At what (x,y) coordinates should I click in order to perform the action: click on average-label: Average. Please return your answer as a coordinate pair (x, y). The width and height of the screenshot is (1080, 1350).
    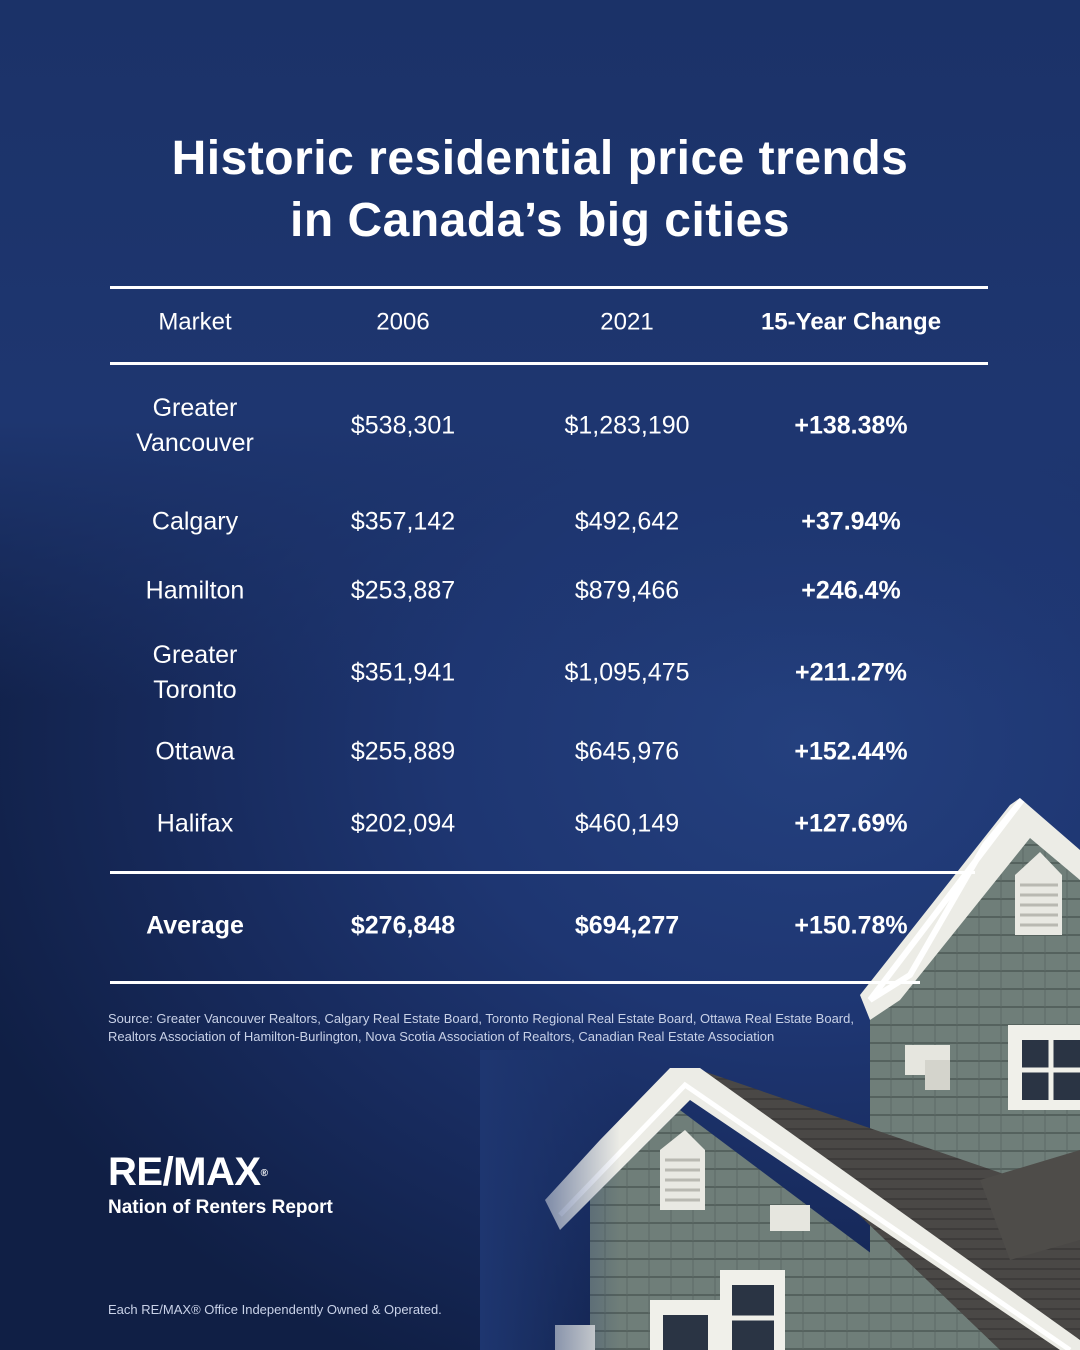
    Looking at the image, I should click on (195, 925).